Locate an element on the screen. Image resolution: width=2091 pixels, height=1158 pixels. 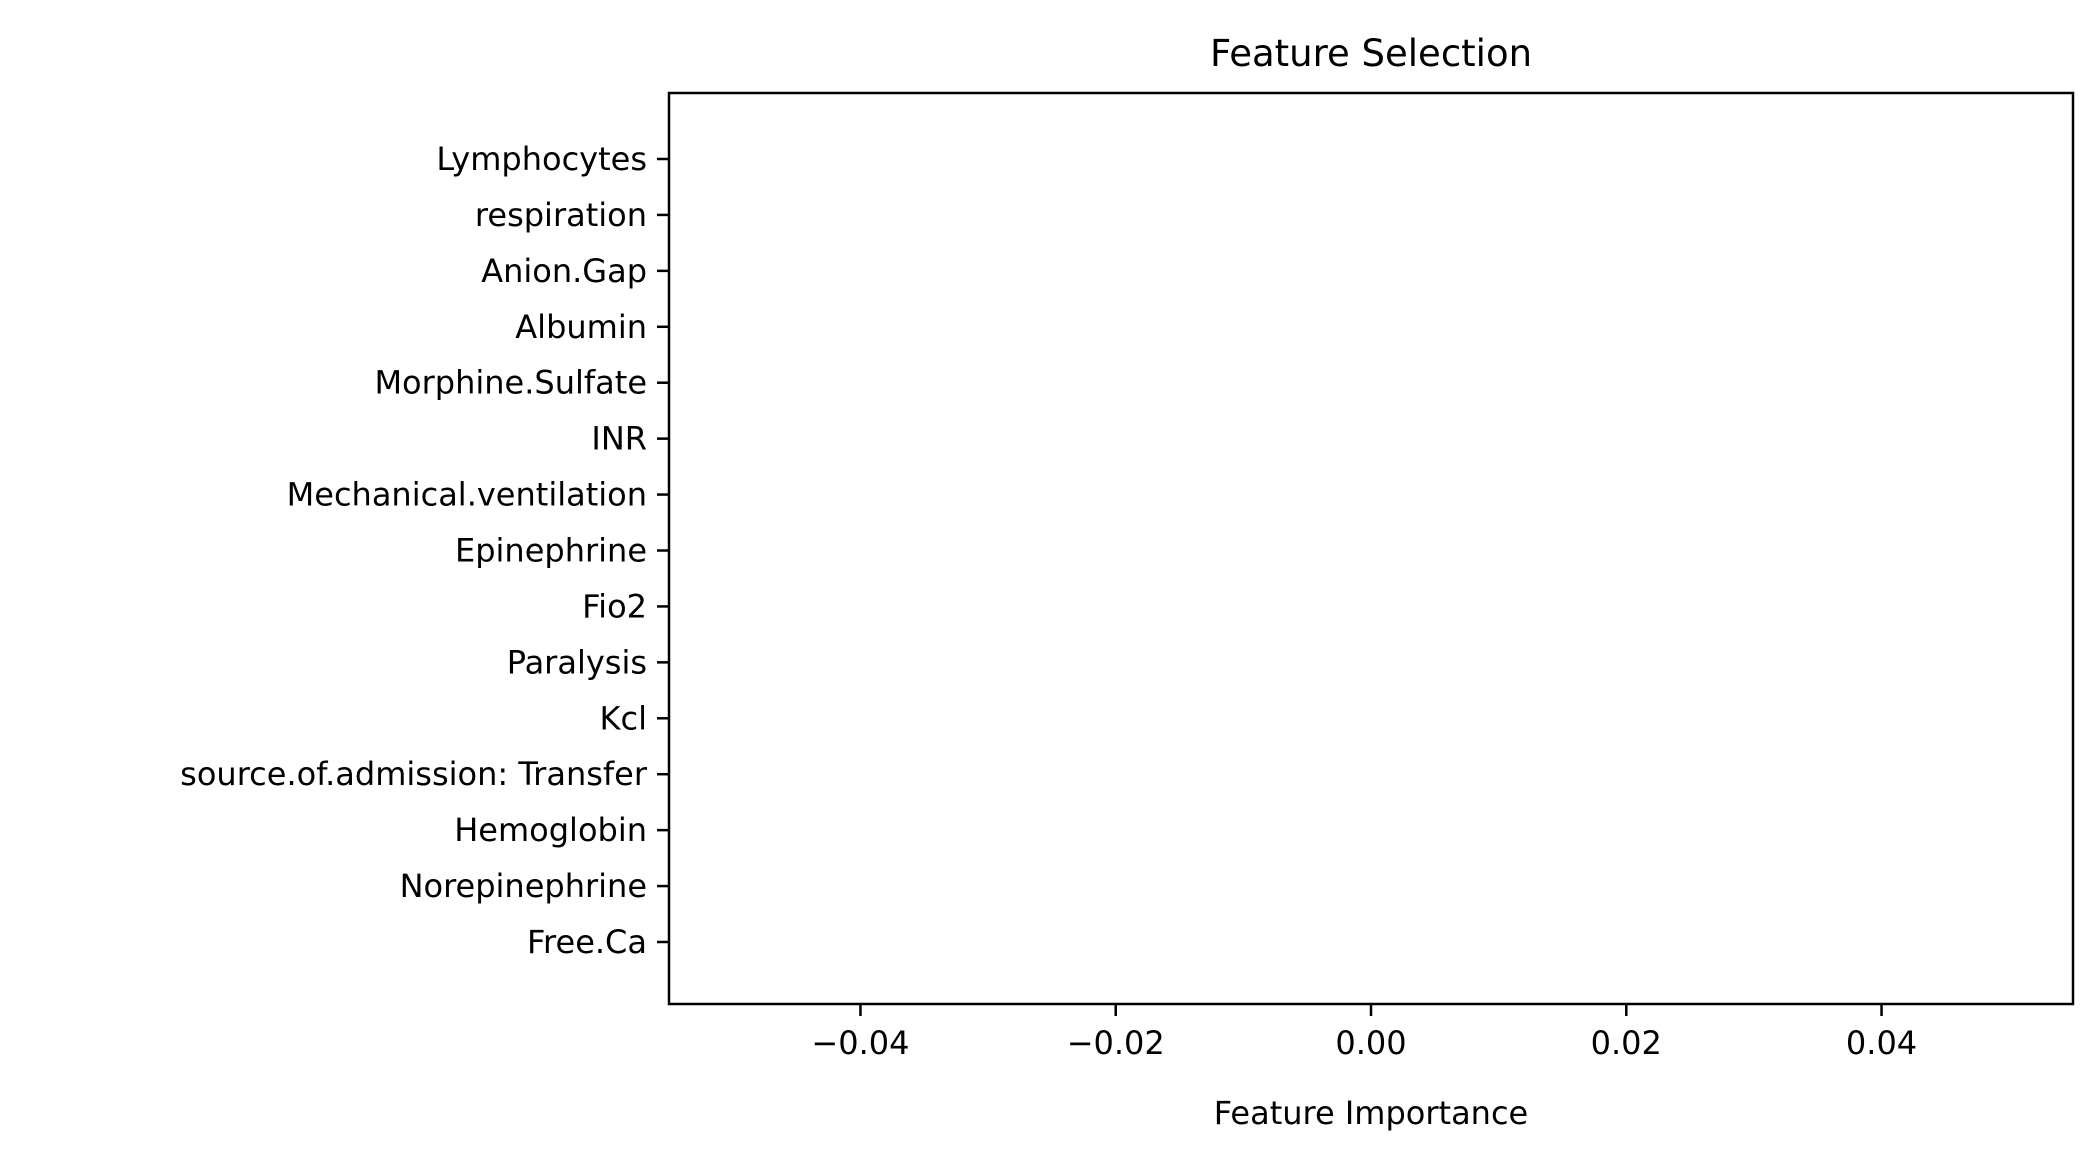
y-tick-label-source-of-admission-transfer: source.of.admission: Transfer is located at coordinates (414, 774).